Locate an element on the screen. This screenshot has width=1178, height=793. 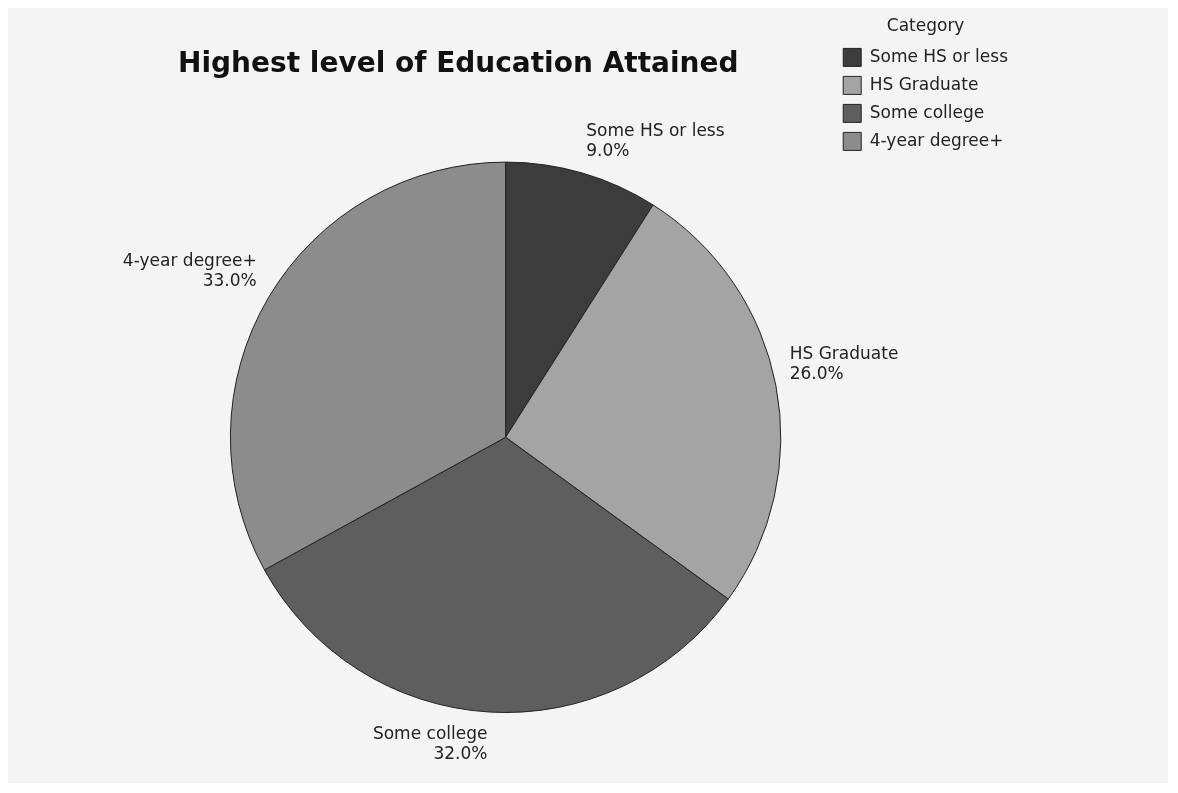
chart-title: Highest level of Education Attained is located at coordinates (458, 63).